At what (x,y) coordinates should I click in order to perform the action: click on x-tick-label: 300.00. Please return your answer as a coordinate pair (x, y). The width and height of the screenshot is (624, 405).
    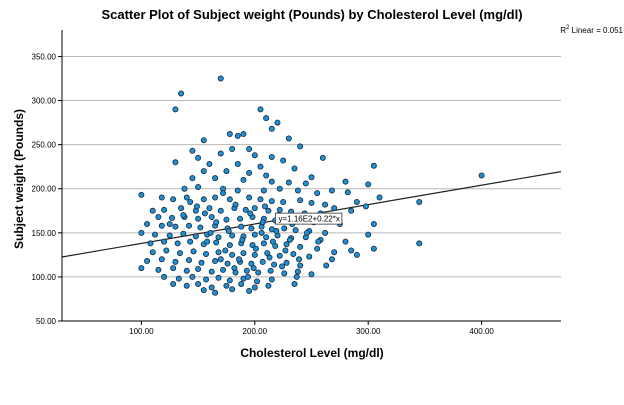
    Looking at the image, I should click on (368, 331).